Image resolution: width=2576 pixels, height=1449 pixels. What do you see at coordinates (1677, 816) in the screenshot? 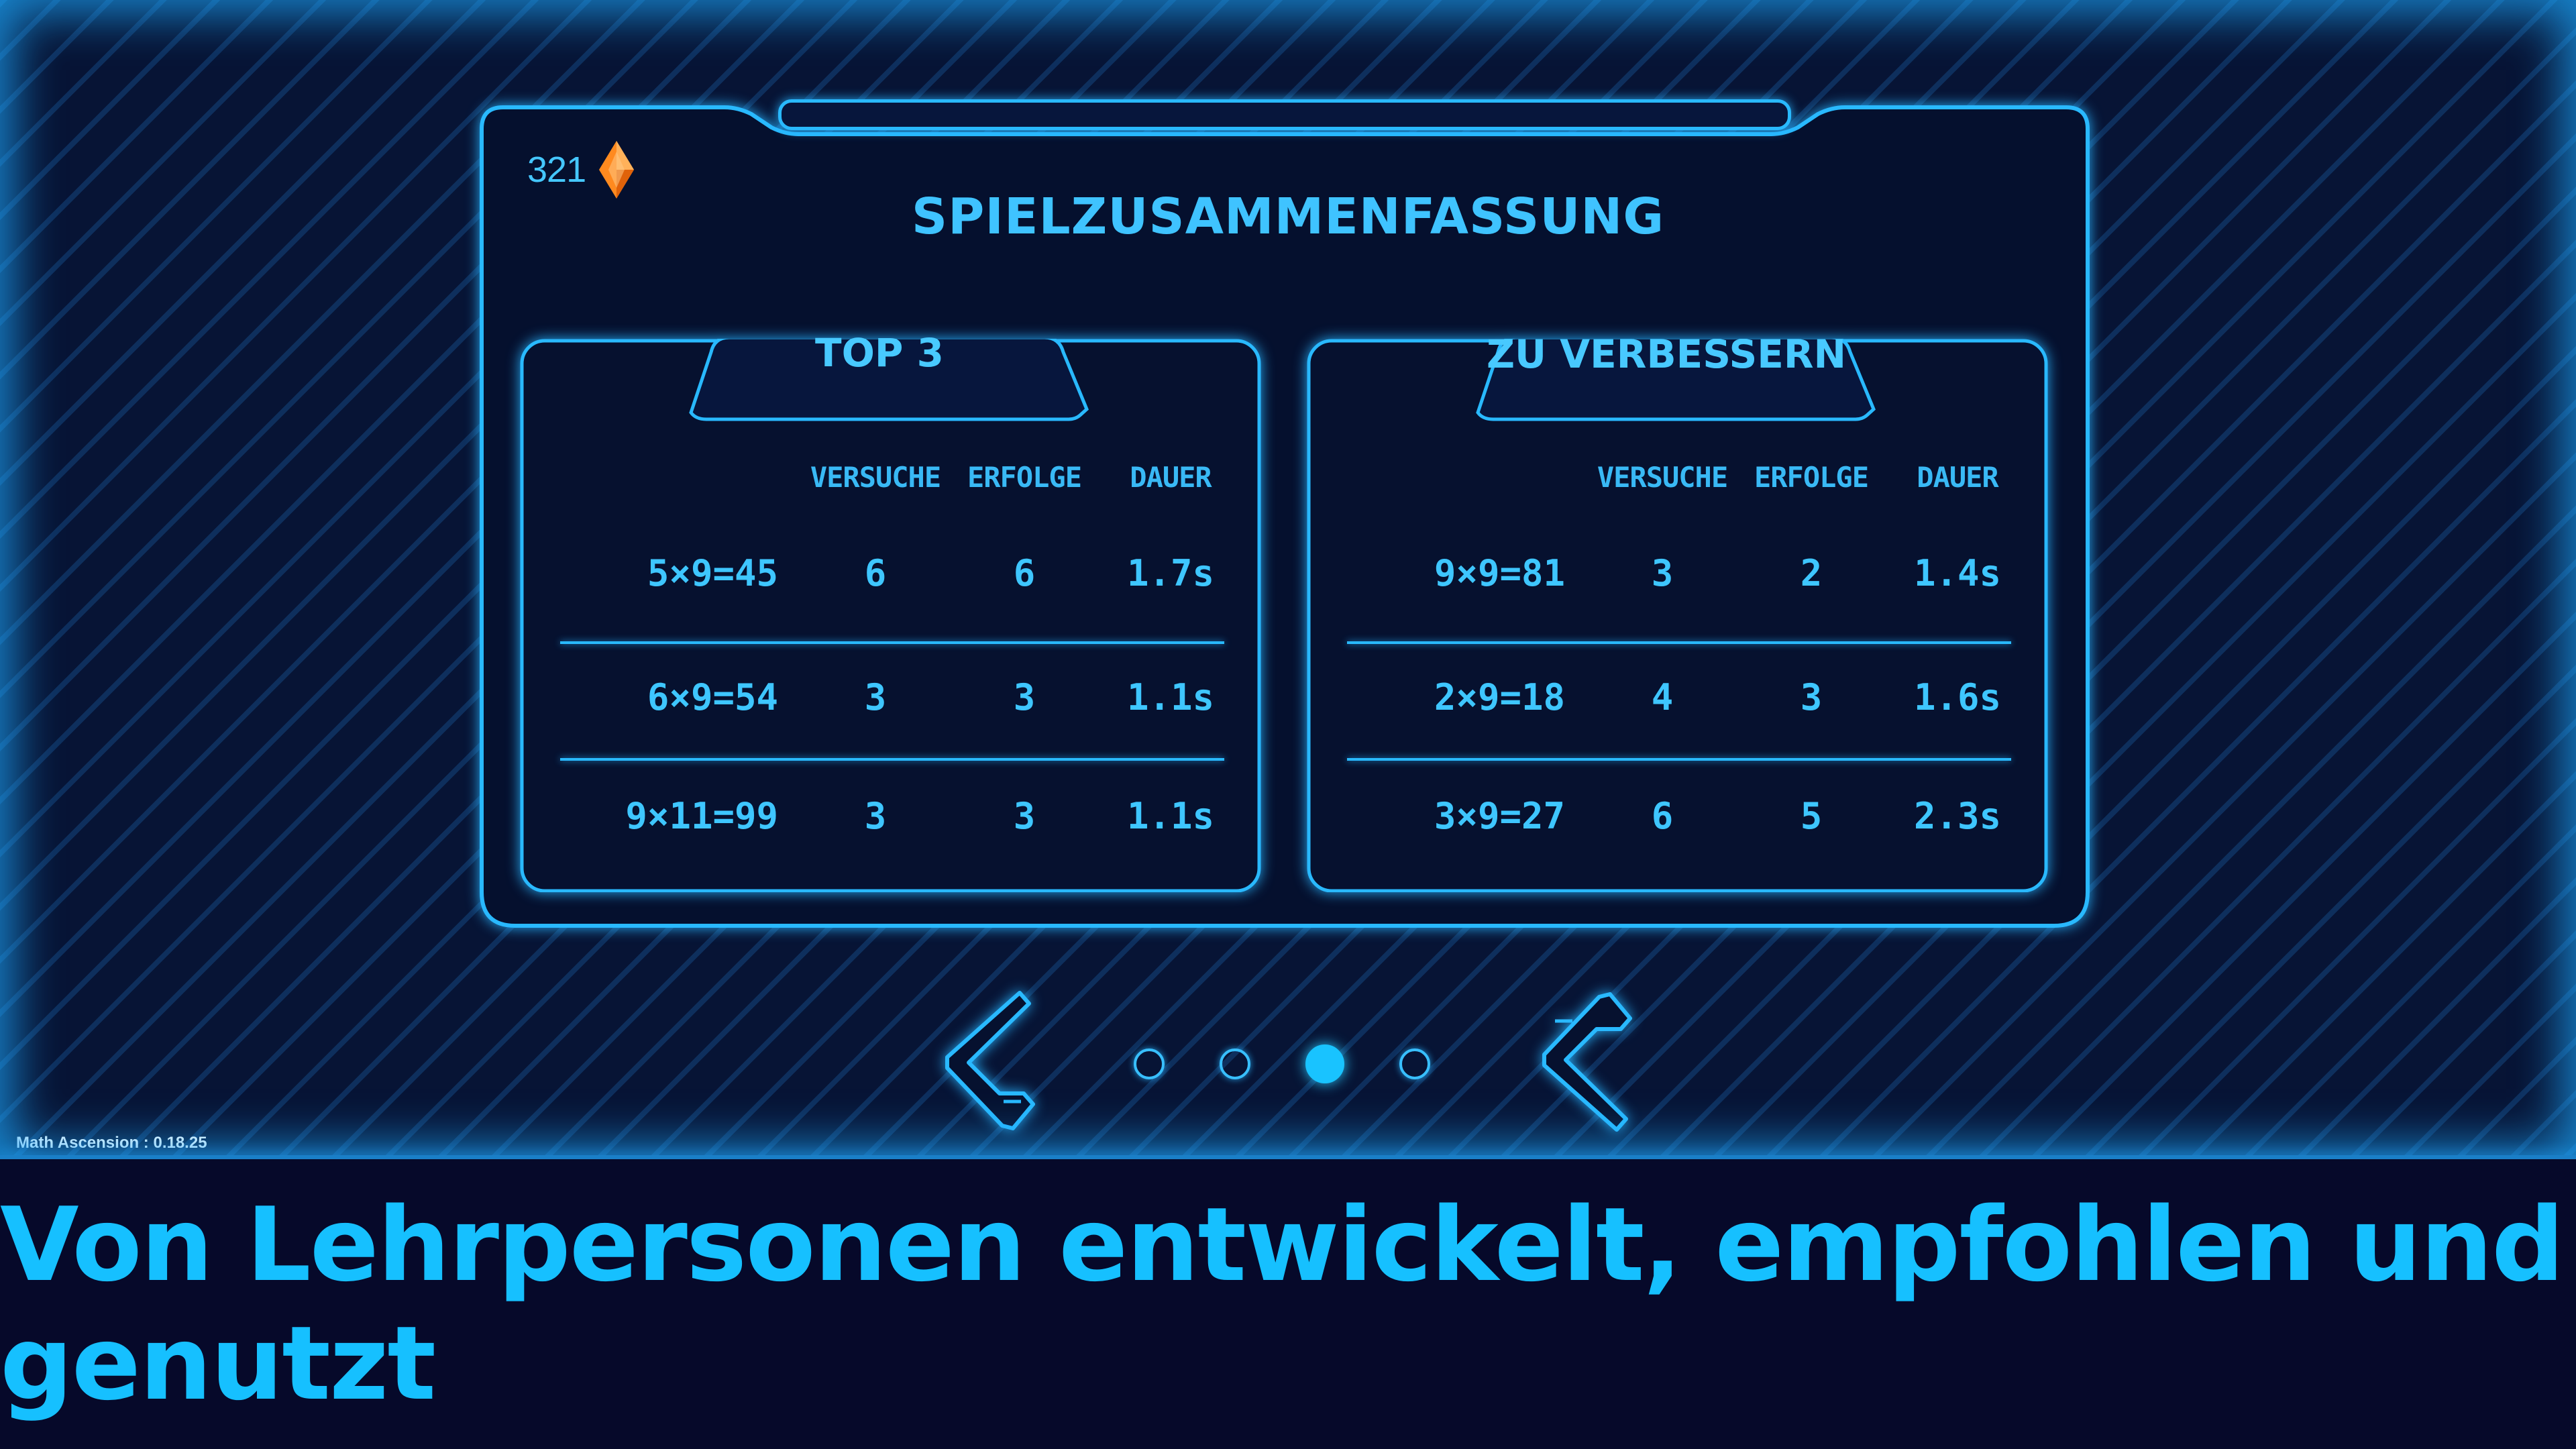
I see `table-row: 3×9=27 6 5 2.3s` at bounding box center [1677, 816].